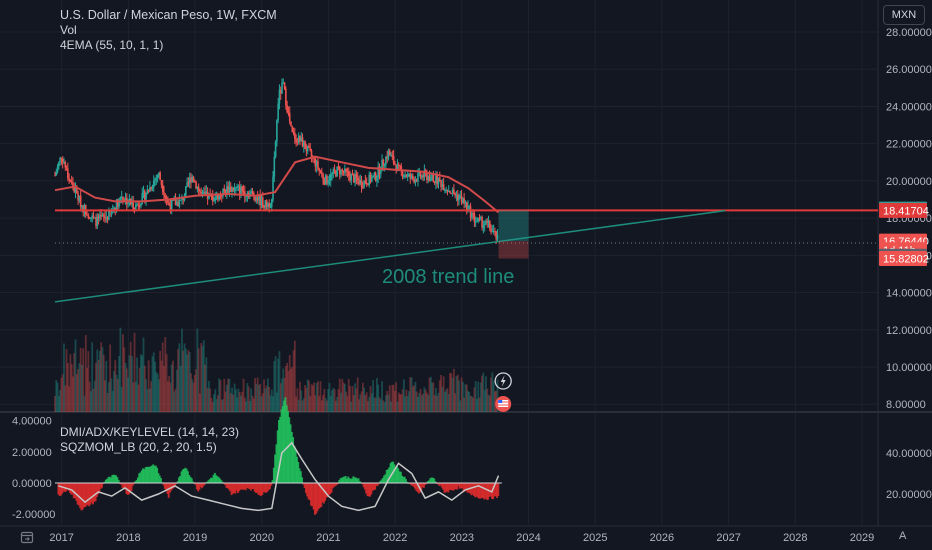  I want to click on sqzmom-label: SQZMOM_LB (20, 2, 20, 1.5), so click(138, 447).